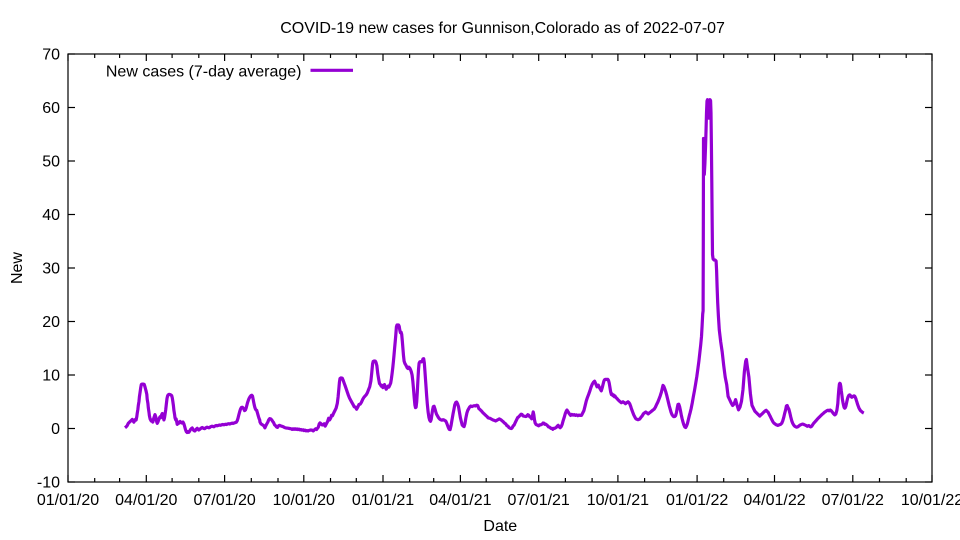 The height and width of the screenshot is (540, 960). What do you see at coordinates (51, 269) in the screenshot?
I see `svg-text: 30` at bounding box center [51, 269].